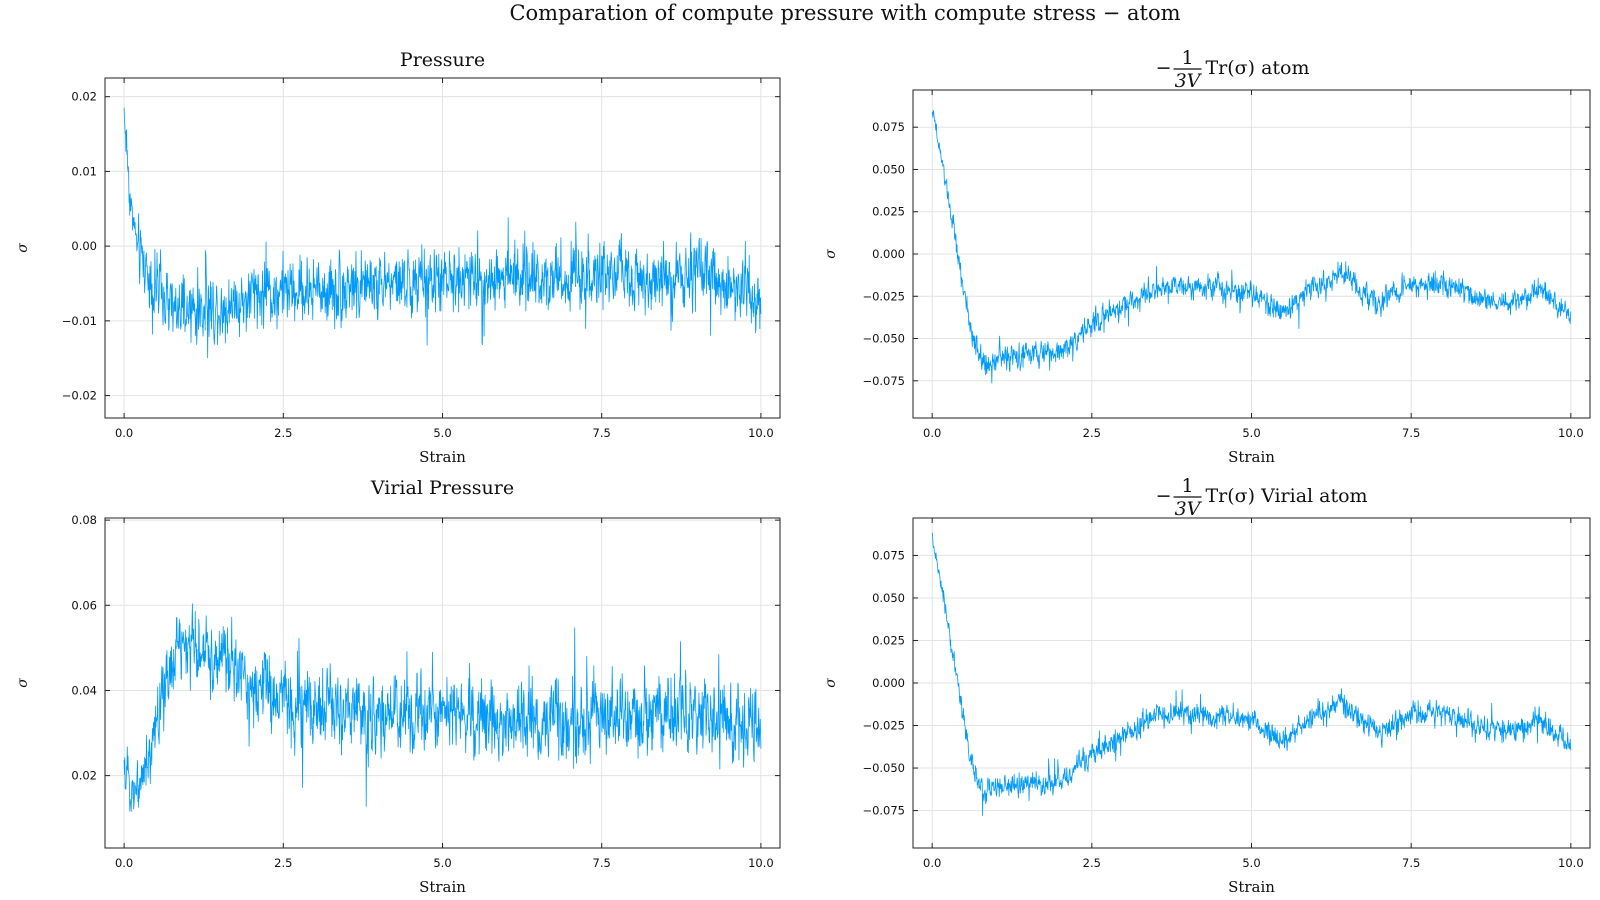  I want to click on y-tick-label: 0.08, so click(84, 520).